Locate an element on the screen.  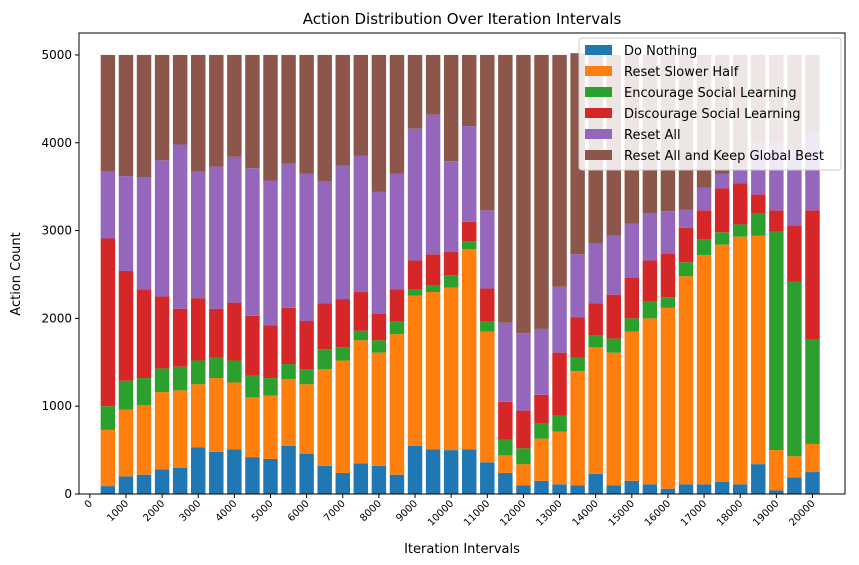
y-tick-label: 1000 is located at coordinates (56, 406).